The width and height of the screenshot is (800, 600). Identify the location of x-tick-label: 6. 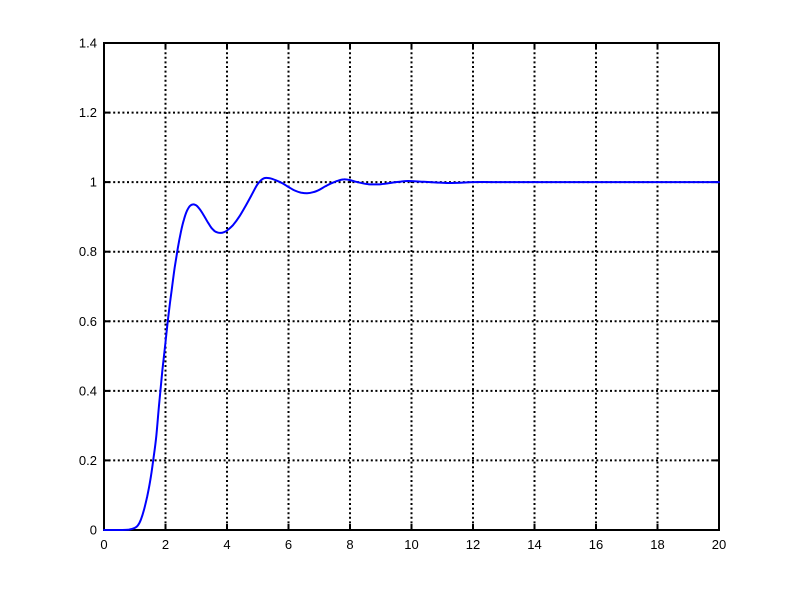
(288, 544).